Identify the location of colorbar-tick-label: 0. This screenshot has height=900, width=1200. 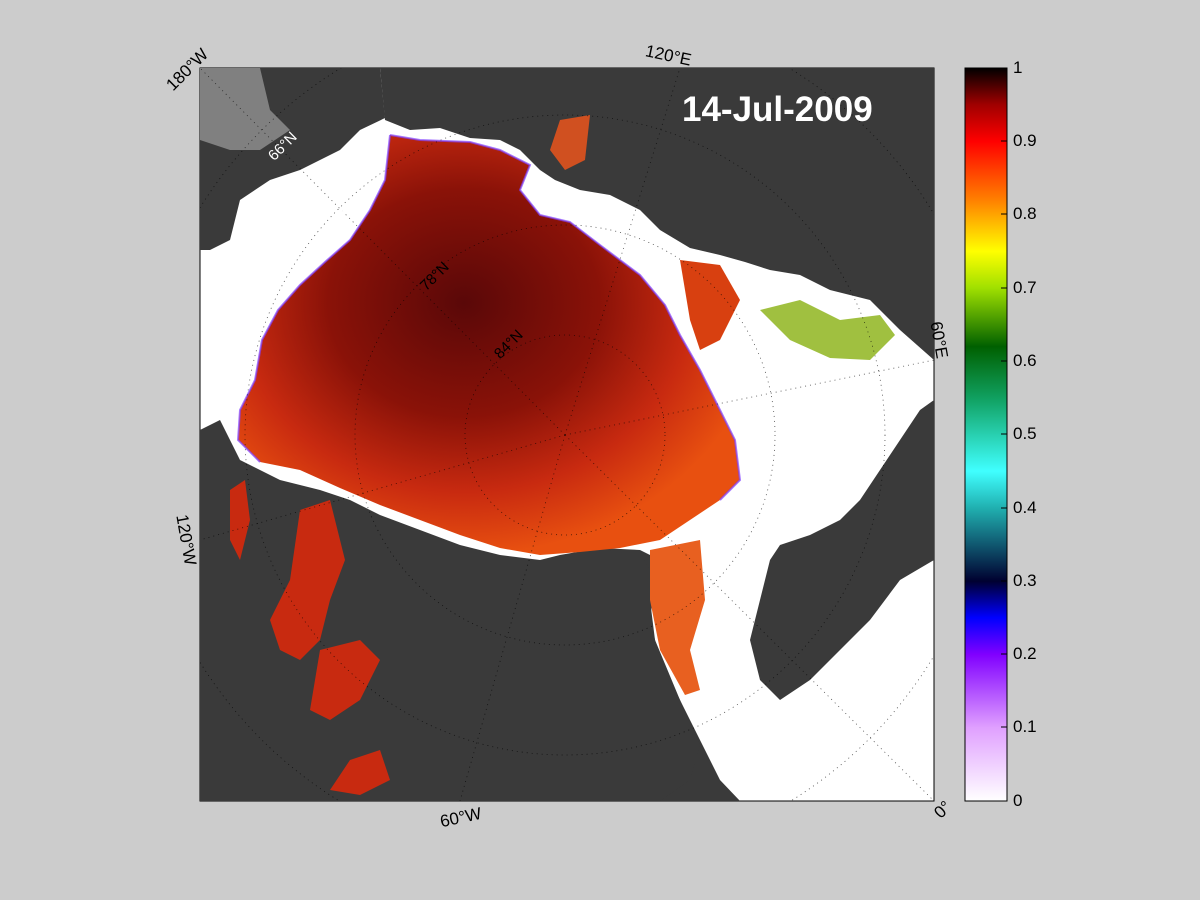
(1018, 800).